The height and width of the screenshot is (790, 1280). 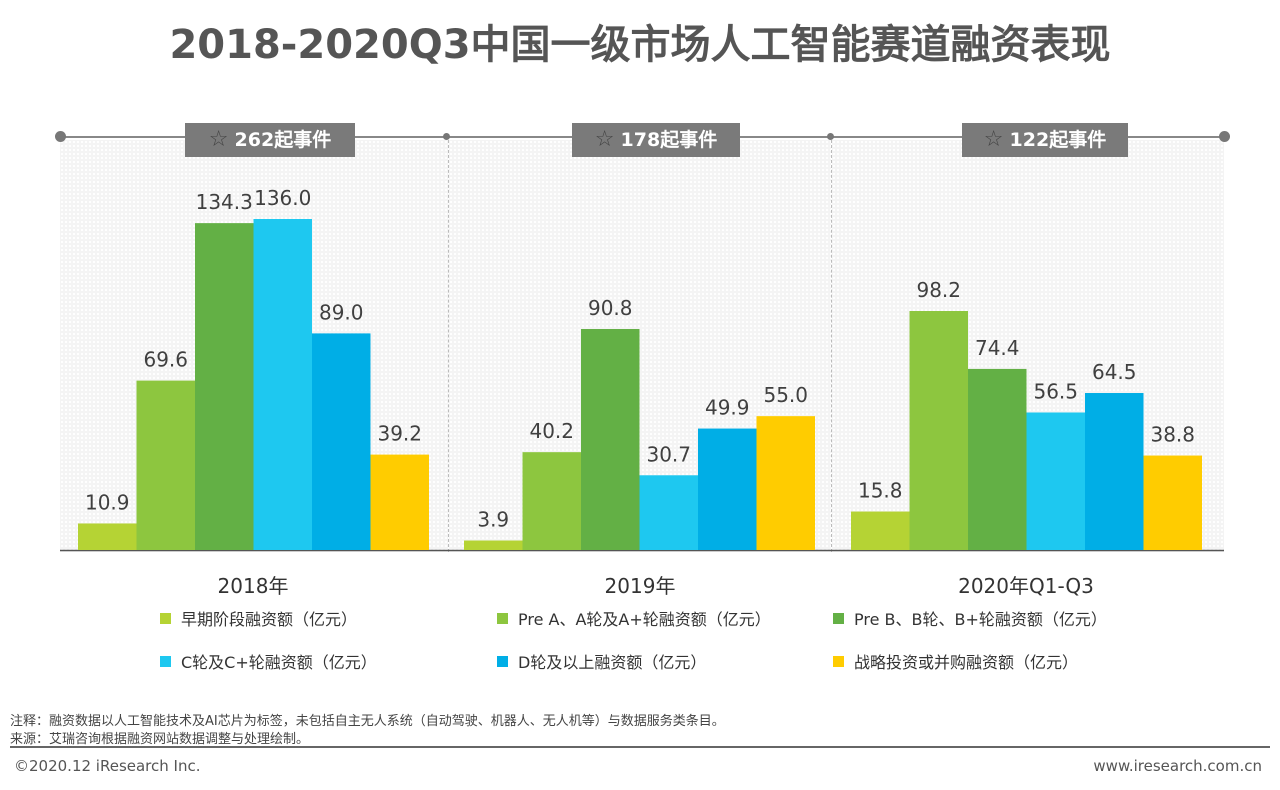 I want to click on data-label: 30.7, so click(x=668, y=454).